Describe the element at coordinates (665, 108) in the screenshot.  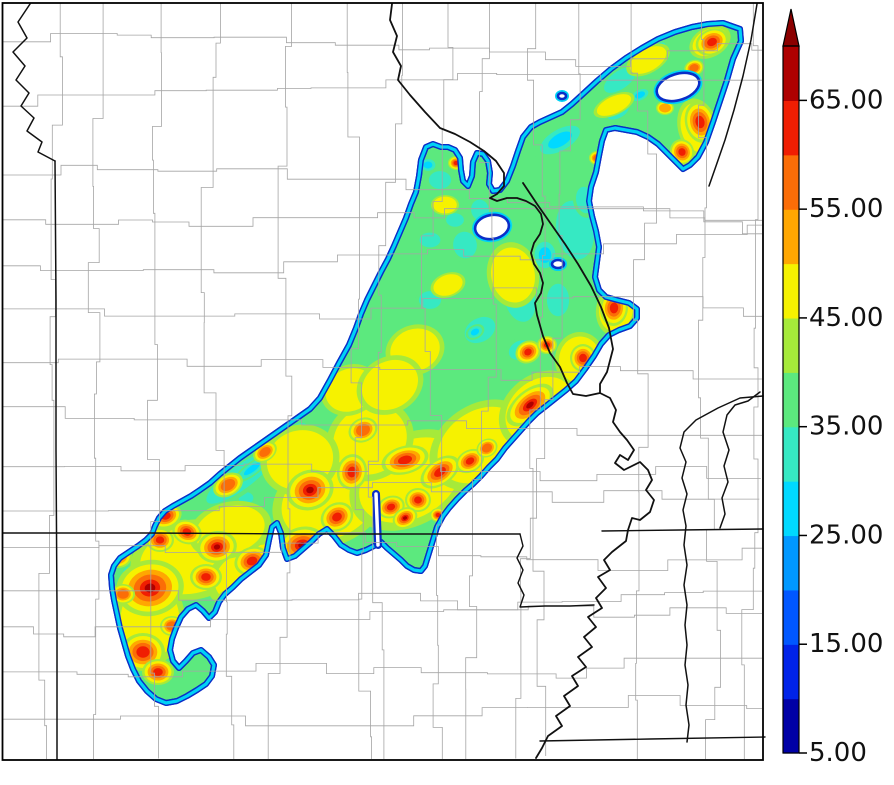
I see `contour-patch-am` at that location.